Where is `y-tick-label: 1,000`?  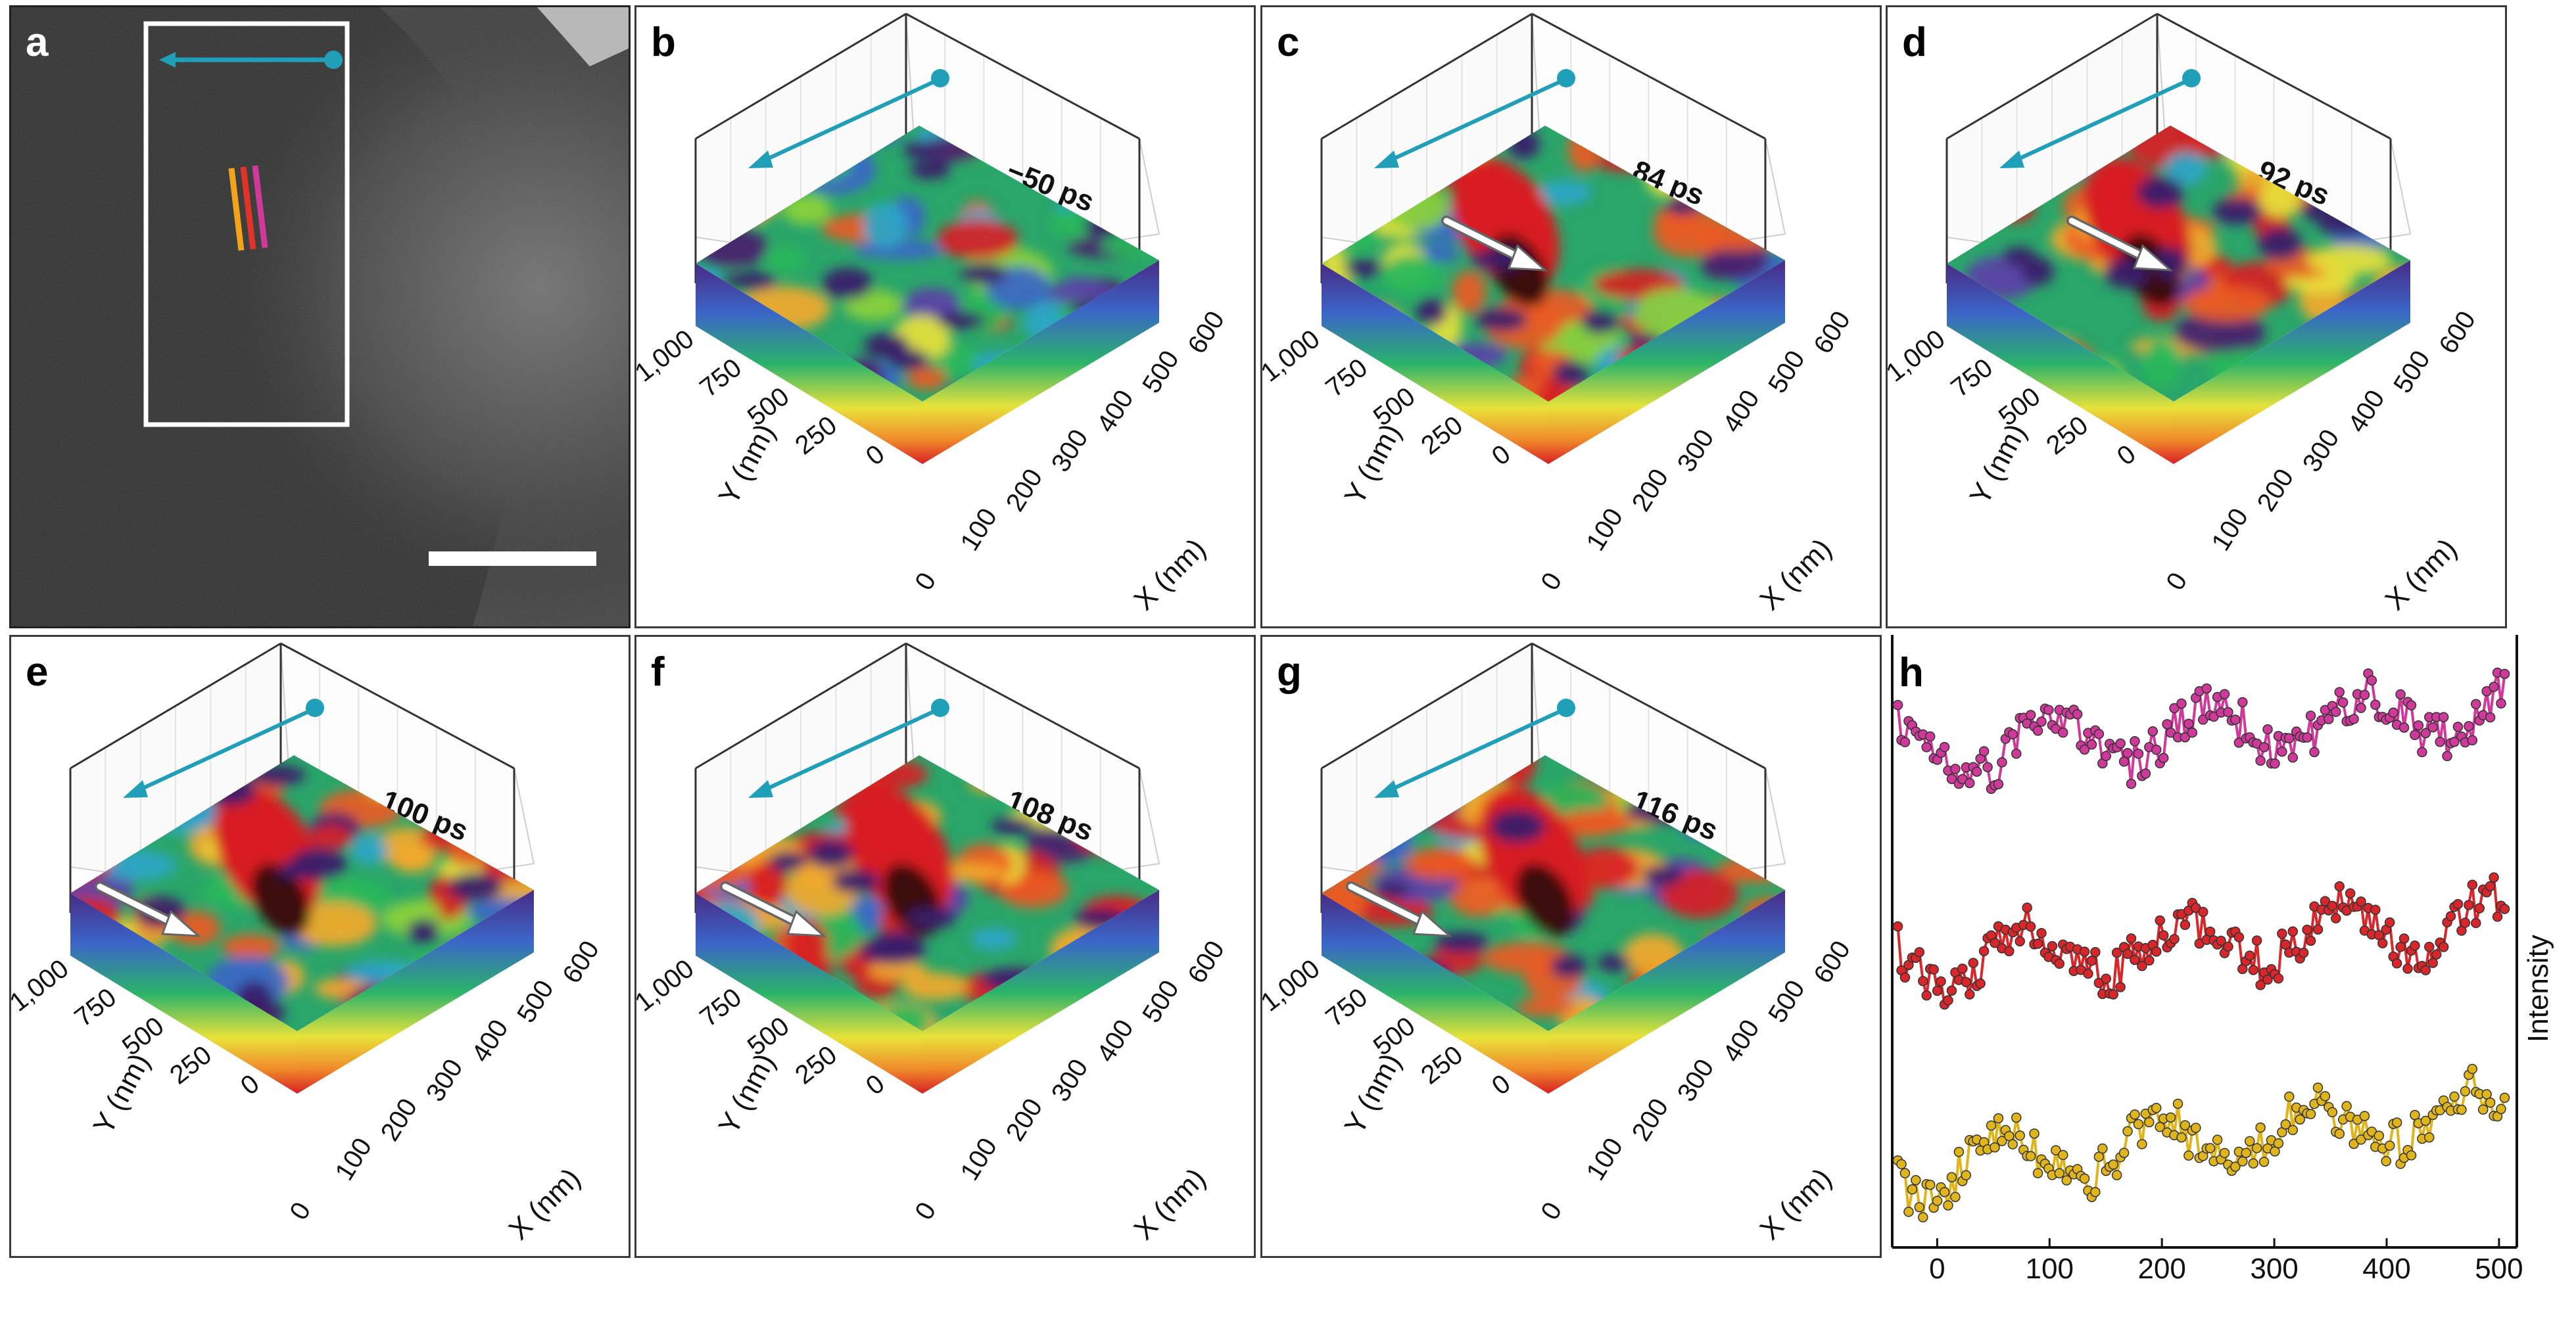 y-tick-label: 1,000 is located at coordinates (668, 985).